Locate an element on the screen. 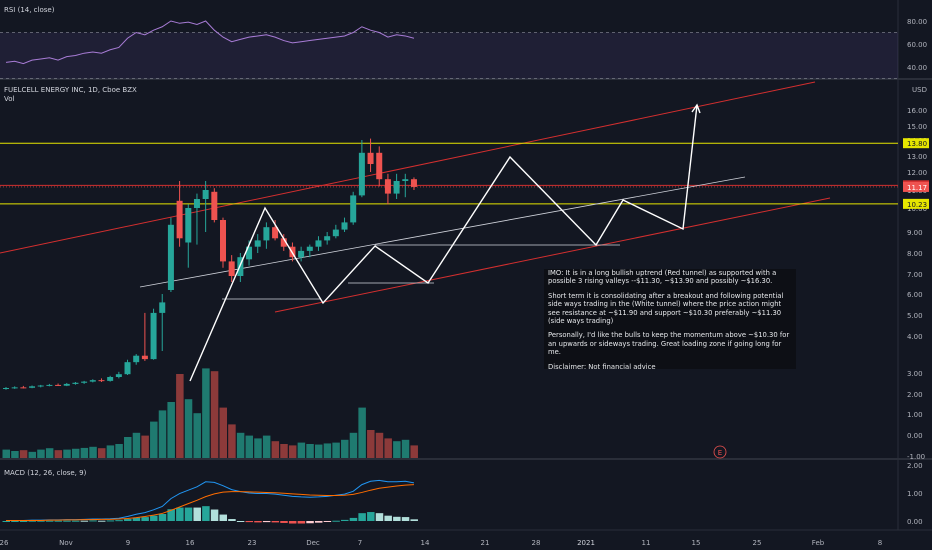  price-tick-label: 15.00 is located at coordinates (917, 127).